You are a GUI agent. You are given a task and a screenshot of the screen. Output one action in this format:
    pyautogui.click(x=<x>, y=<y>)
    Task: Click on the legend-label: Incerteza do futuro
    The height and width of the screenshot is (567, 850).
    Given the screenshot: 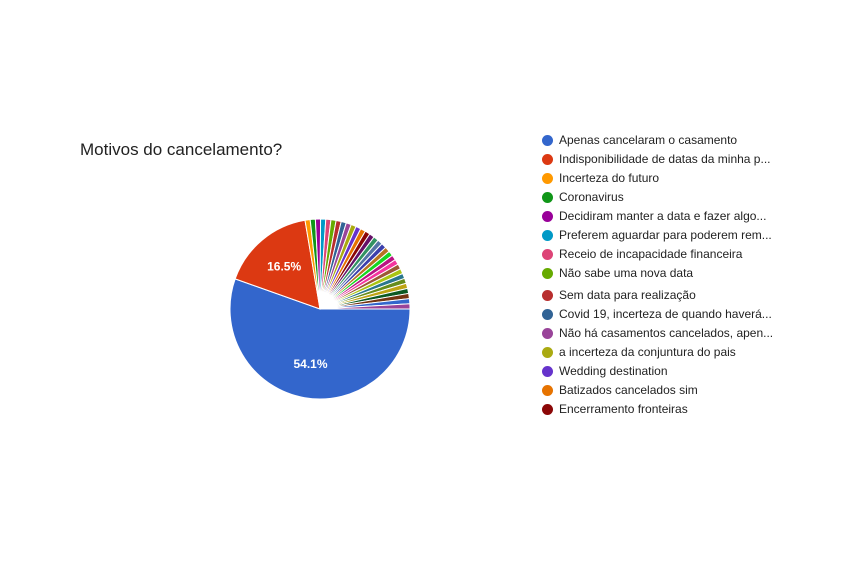 What is the action you would take?
    pyautogui.click(x=609, y=178)
    